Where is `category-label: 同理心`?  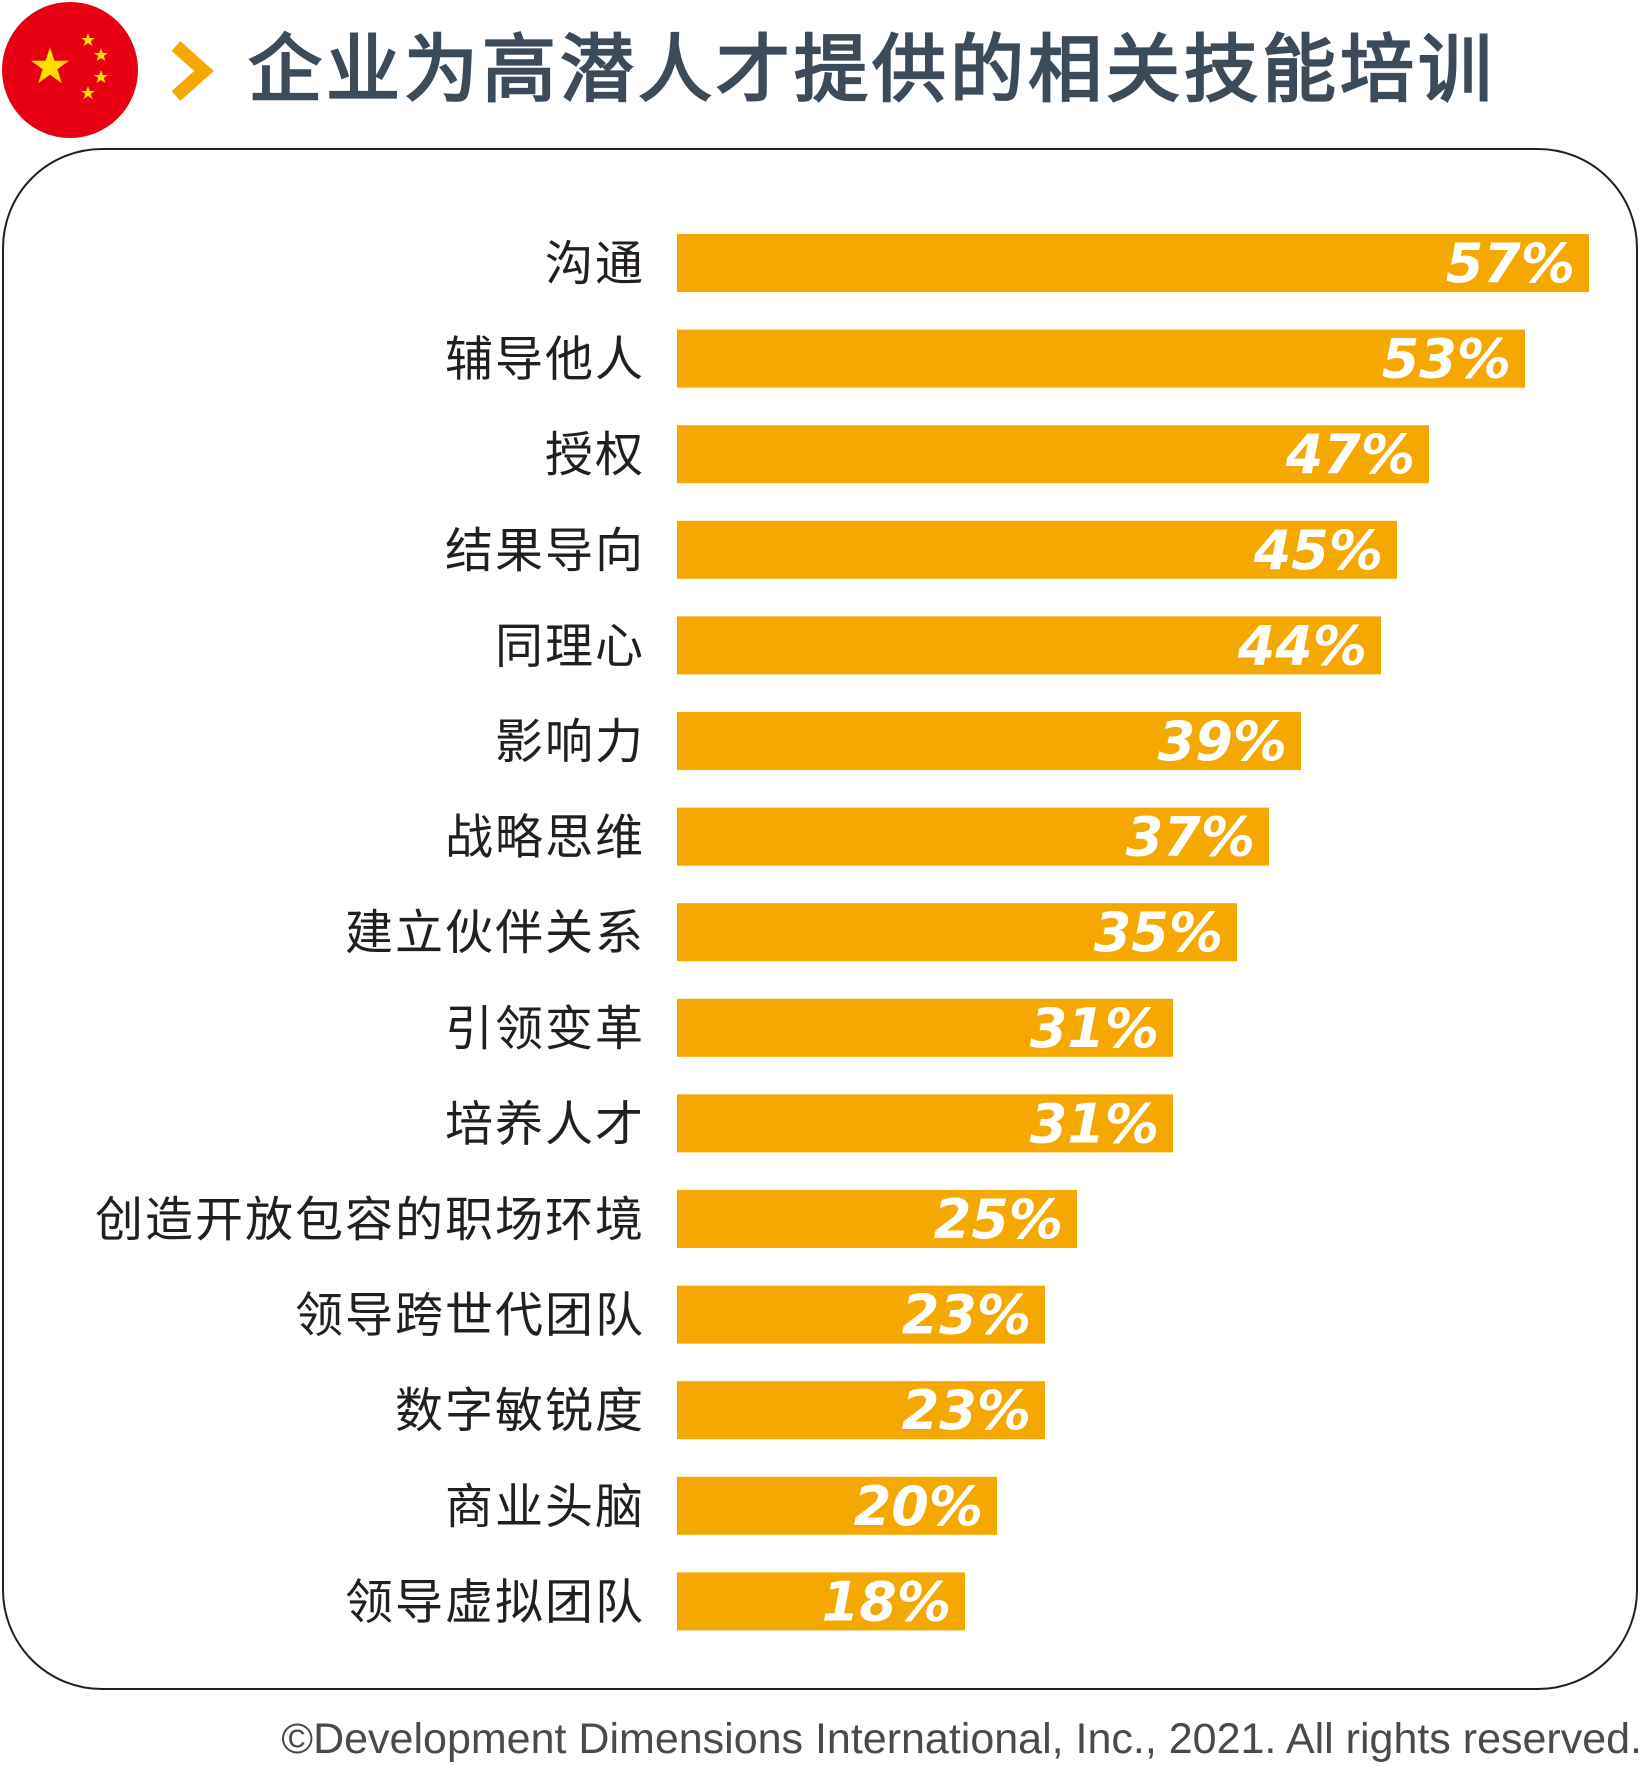
category-label: 同理心 is located at coordinates (570, 646).